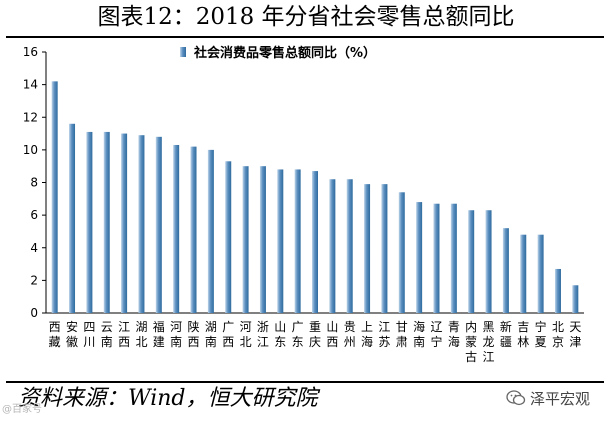 The image size is (612, 421). I want to click on x-category-label: 黑龙江, so click(489, 342).